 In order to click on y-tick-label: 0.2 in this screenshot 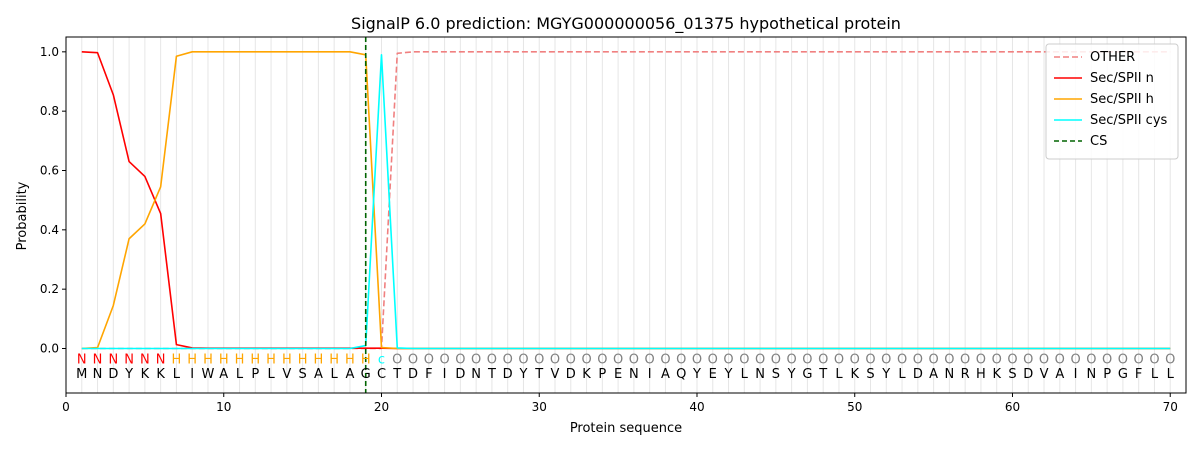, I will do `click(49, 289)`.